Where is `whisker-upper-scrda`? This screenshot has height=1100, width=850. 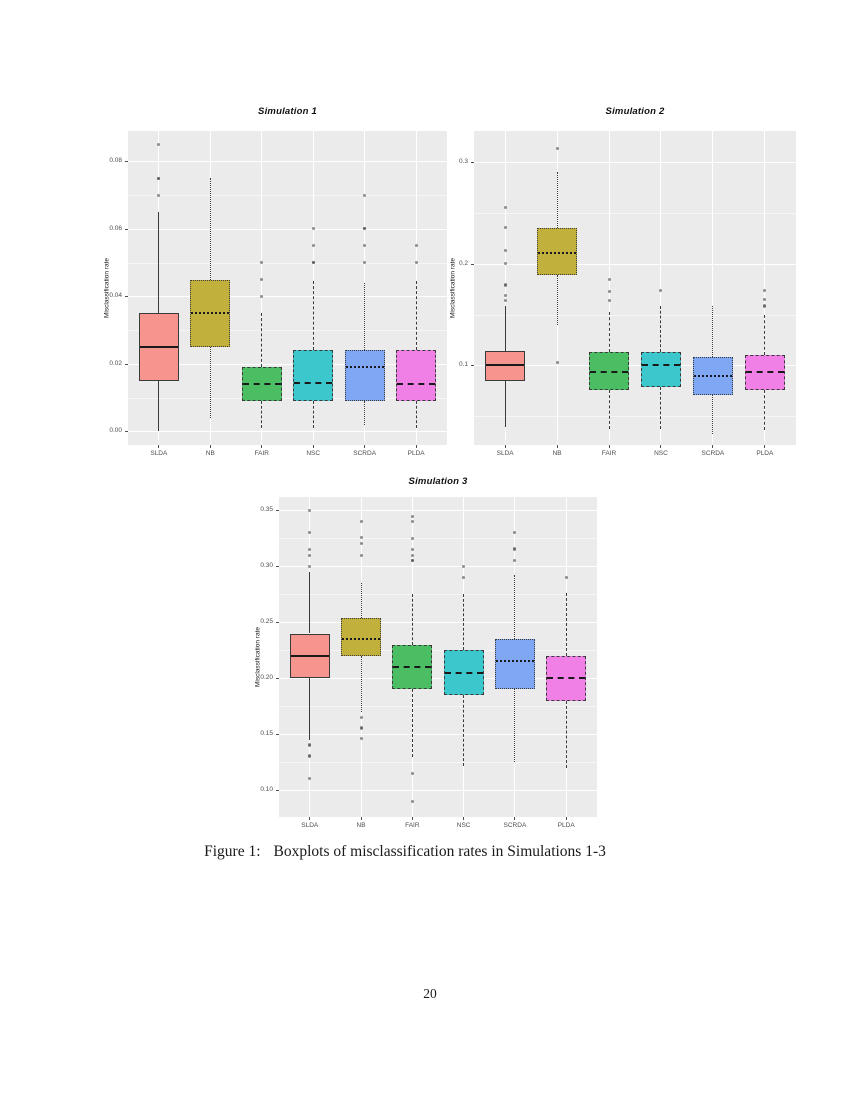
whisker-upper-scrda is located at coordinates (713, 332).